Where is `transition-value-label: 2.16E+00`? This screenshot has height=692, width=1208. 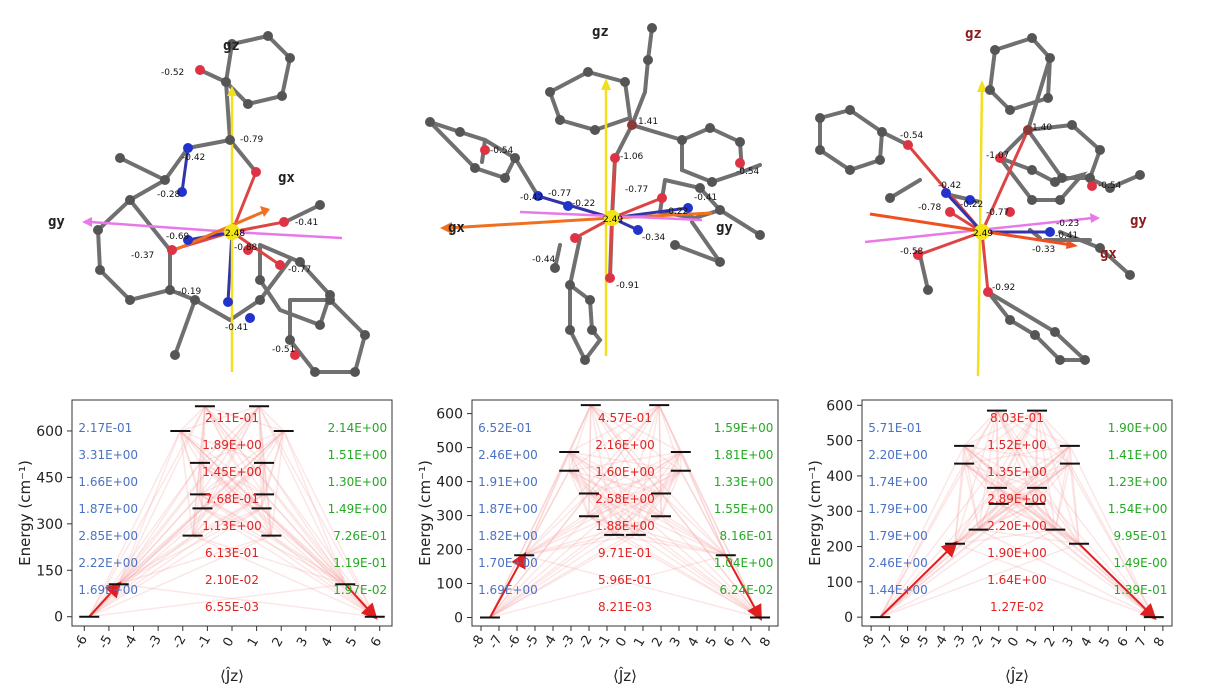 transition-value-label: 2.16E+00 is located at coordinates (625, 445).